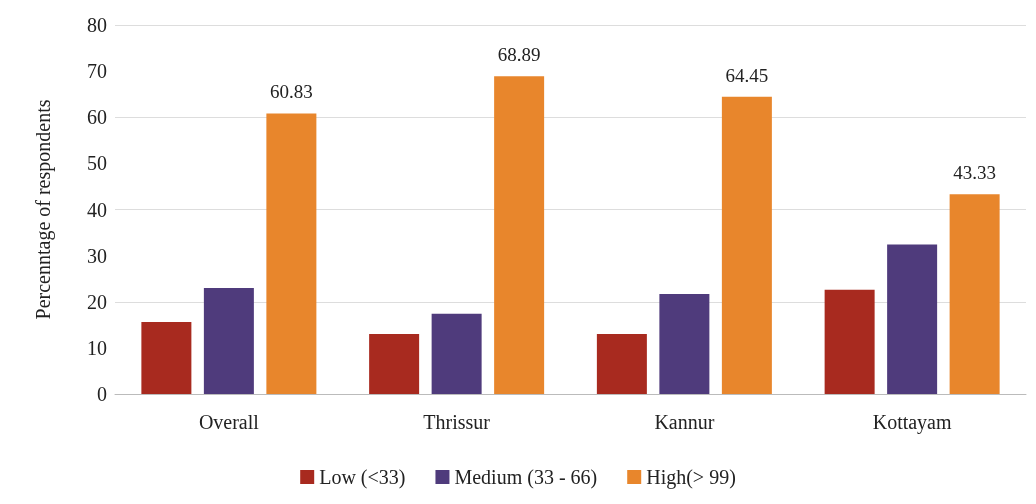  What do you see at coordinates (519, 55) in the screenshot?
I see `data-label: 68.89` at bounding box center [519, 55].